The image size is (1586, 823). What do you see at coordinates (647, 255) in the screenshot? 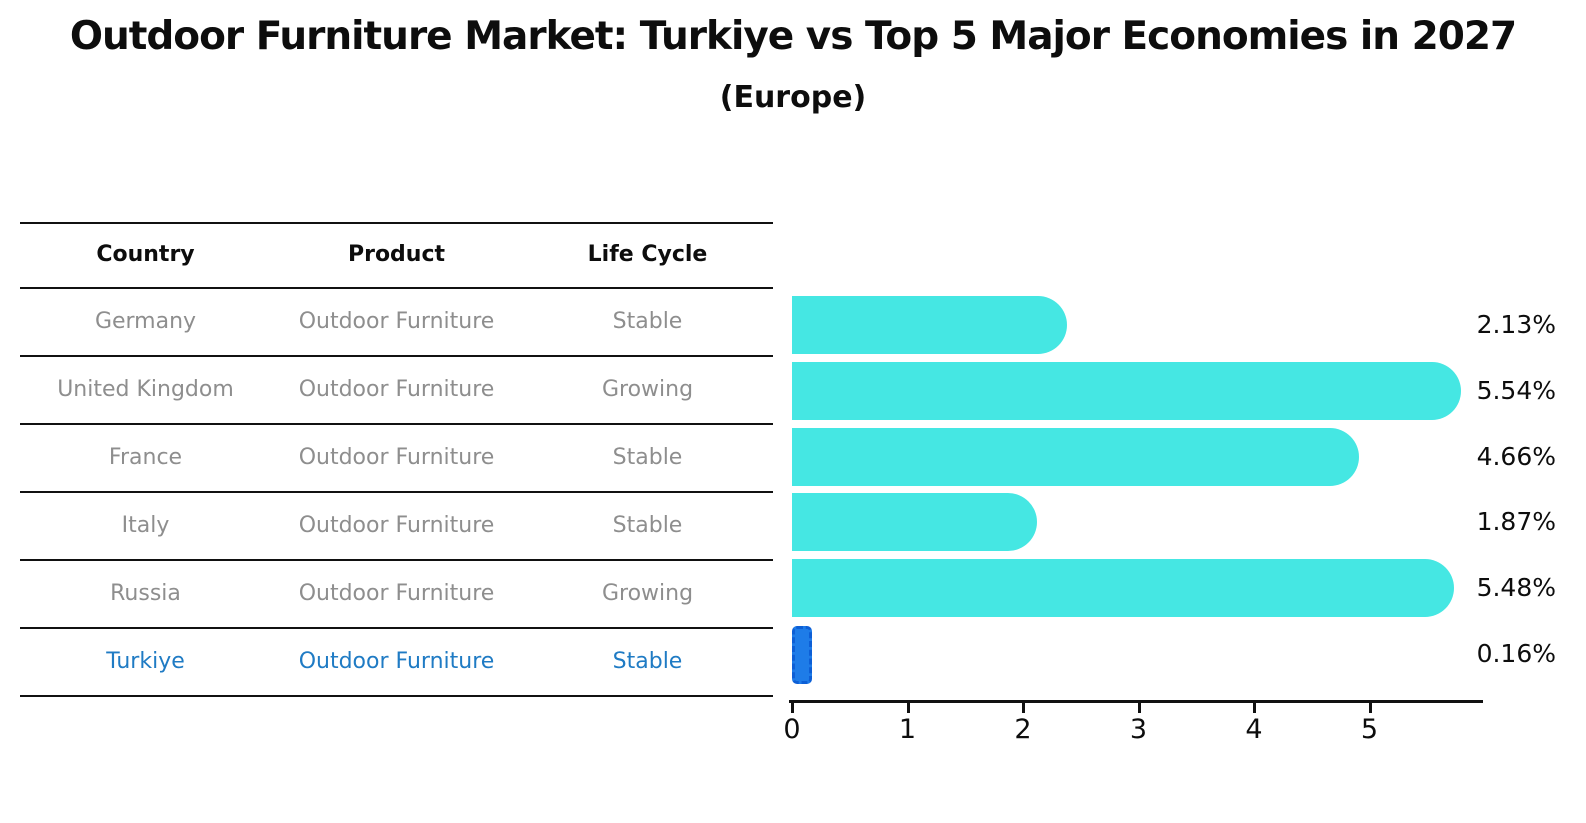
I see `column-header-life-cycle: Life Cycle` at bounding box center [647, 255].